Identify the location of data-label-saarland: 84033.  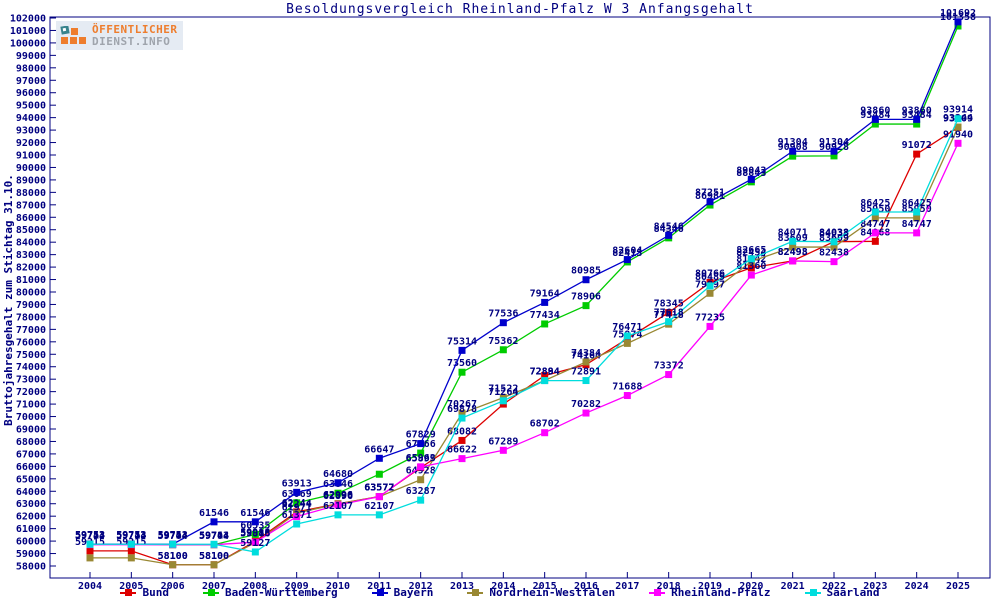
(834, 233).